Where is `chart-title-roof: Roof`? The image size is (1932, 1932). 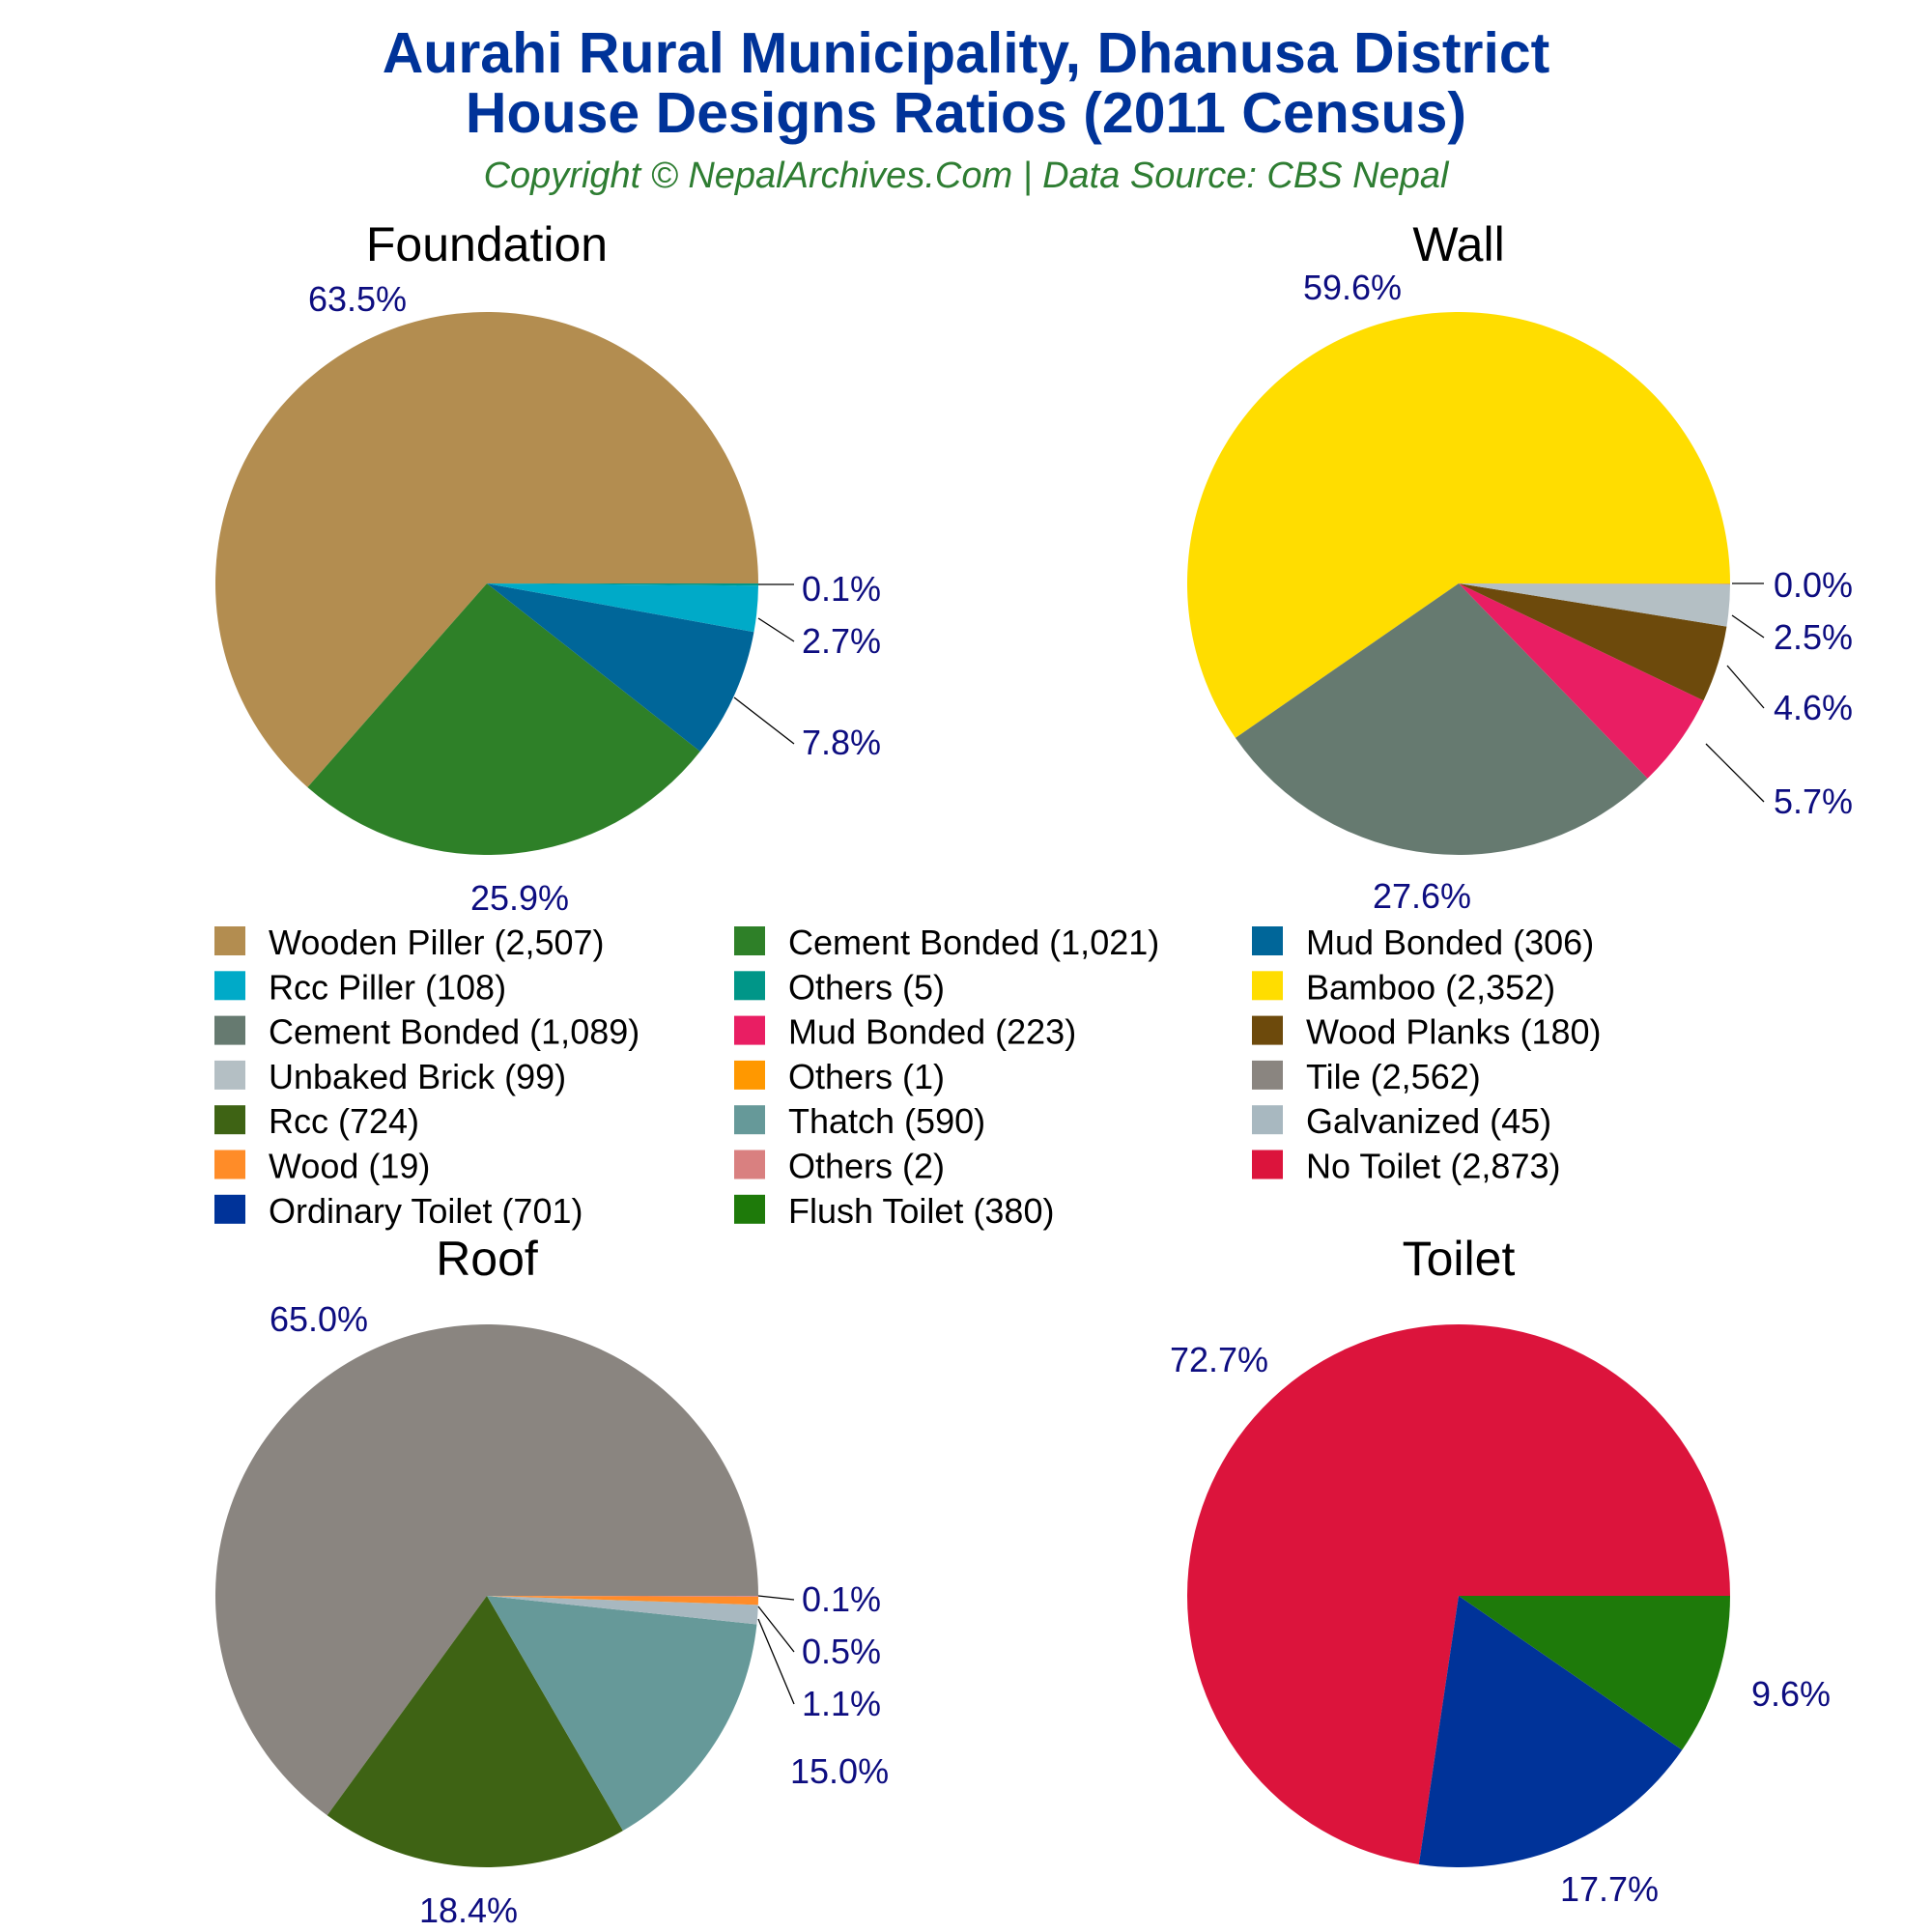
chart-title-roof: Roof is located at coordinates (487, 1259).